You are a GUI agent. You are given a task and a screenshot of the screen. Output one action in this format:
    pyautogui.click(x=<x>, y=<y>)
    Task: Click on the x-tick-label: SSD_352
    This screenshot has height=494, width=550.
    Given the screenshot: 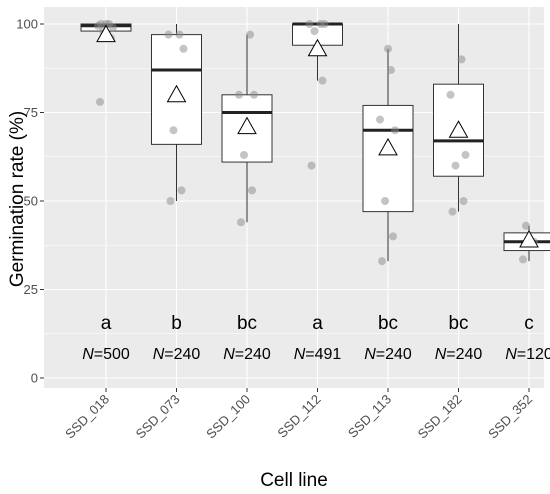 What is the action you would take?
    pyautogui.click(x=510, y=417)
    